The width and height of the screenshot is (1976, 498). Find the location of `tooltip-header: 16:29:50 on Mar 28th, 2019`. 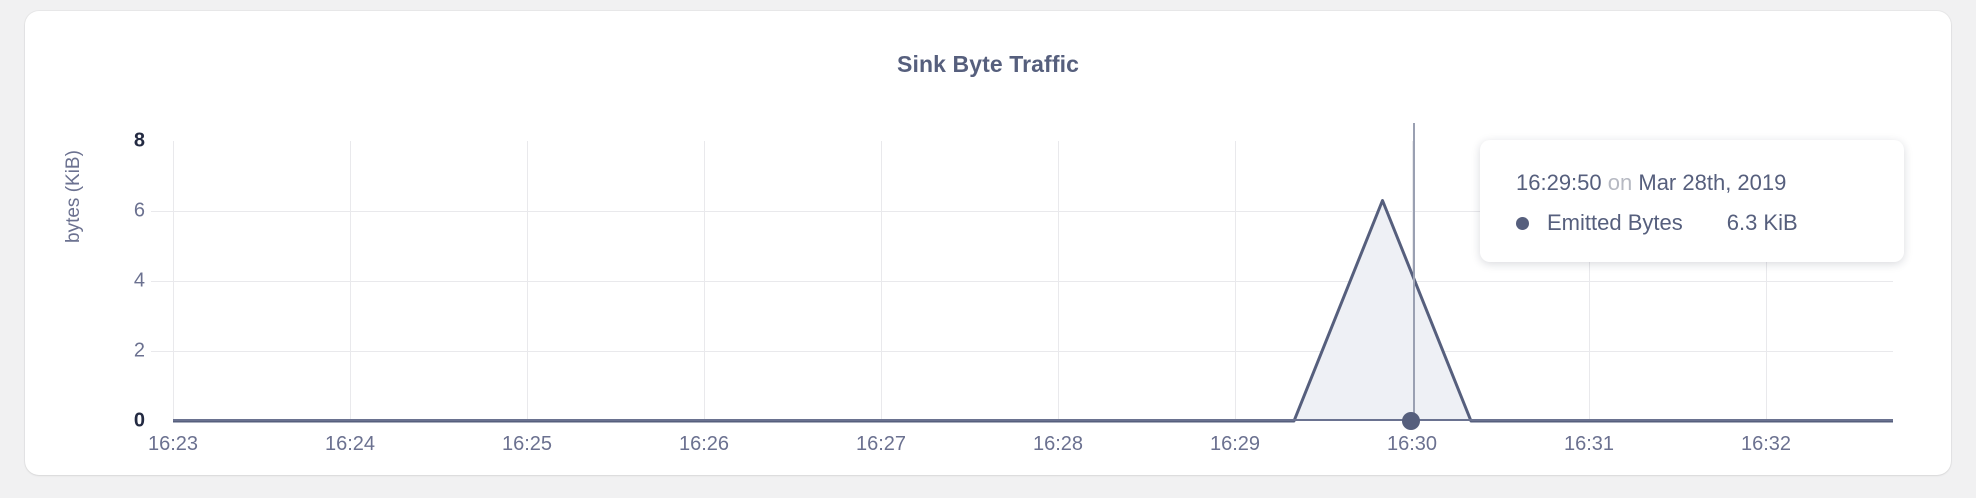

tooltip-header: 16:29:50 on Mar 28th, 2019 is located at coordinates (1692, 183).